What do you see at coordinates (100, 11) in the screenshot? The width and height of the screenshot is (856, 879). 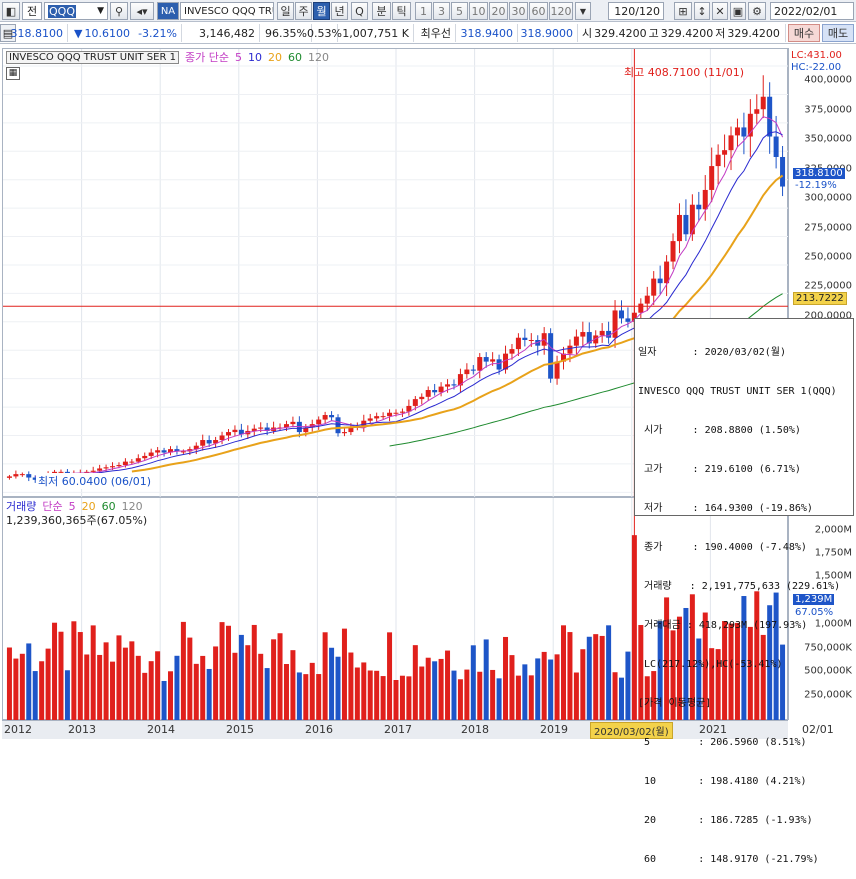 I see `chevron-down-icon: ▼` at bounding box center [100, 11].